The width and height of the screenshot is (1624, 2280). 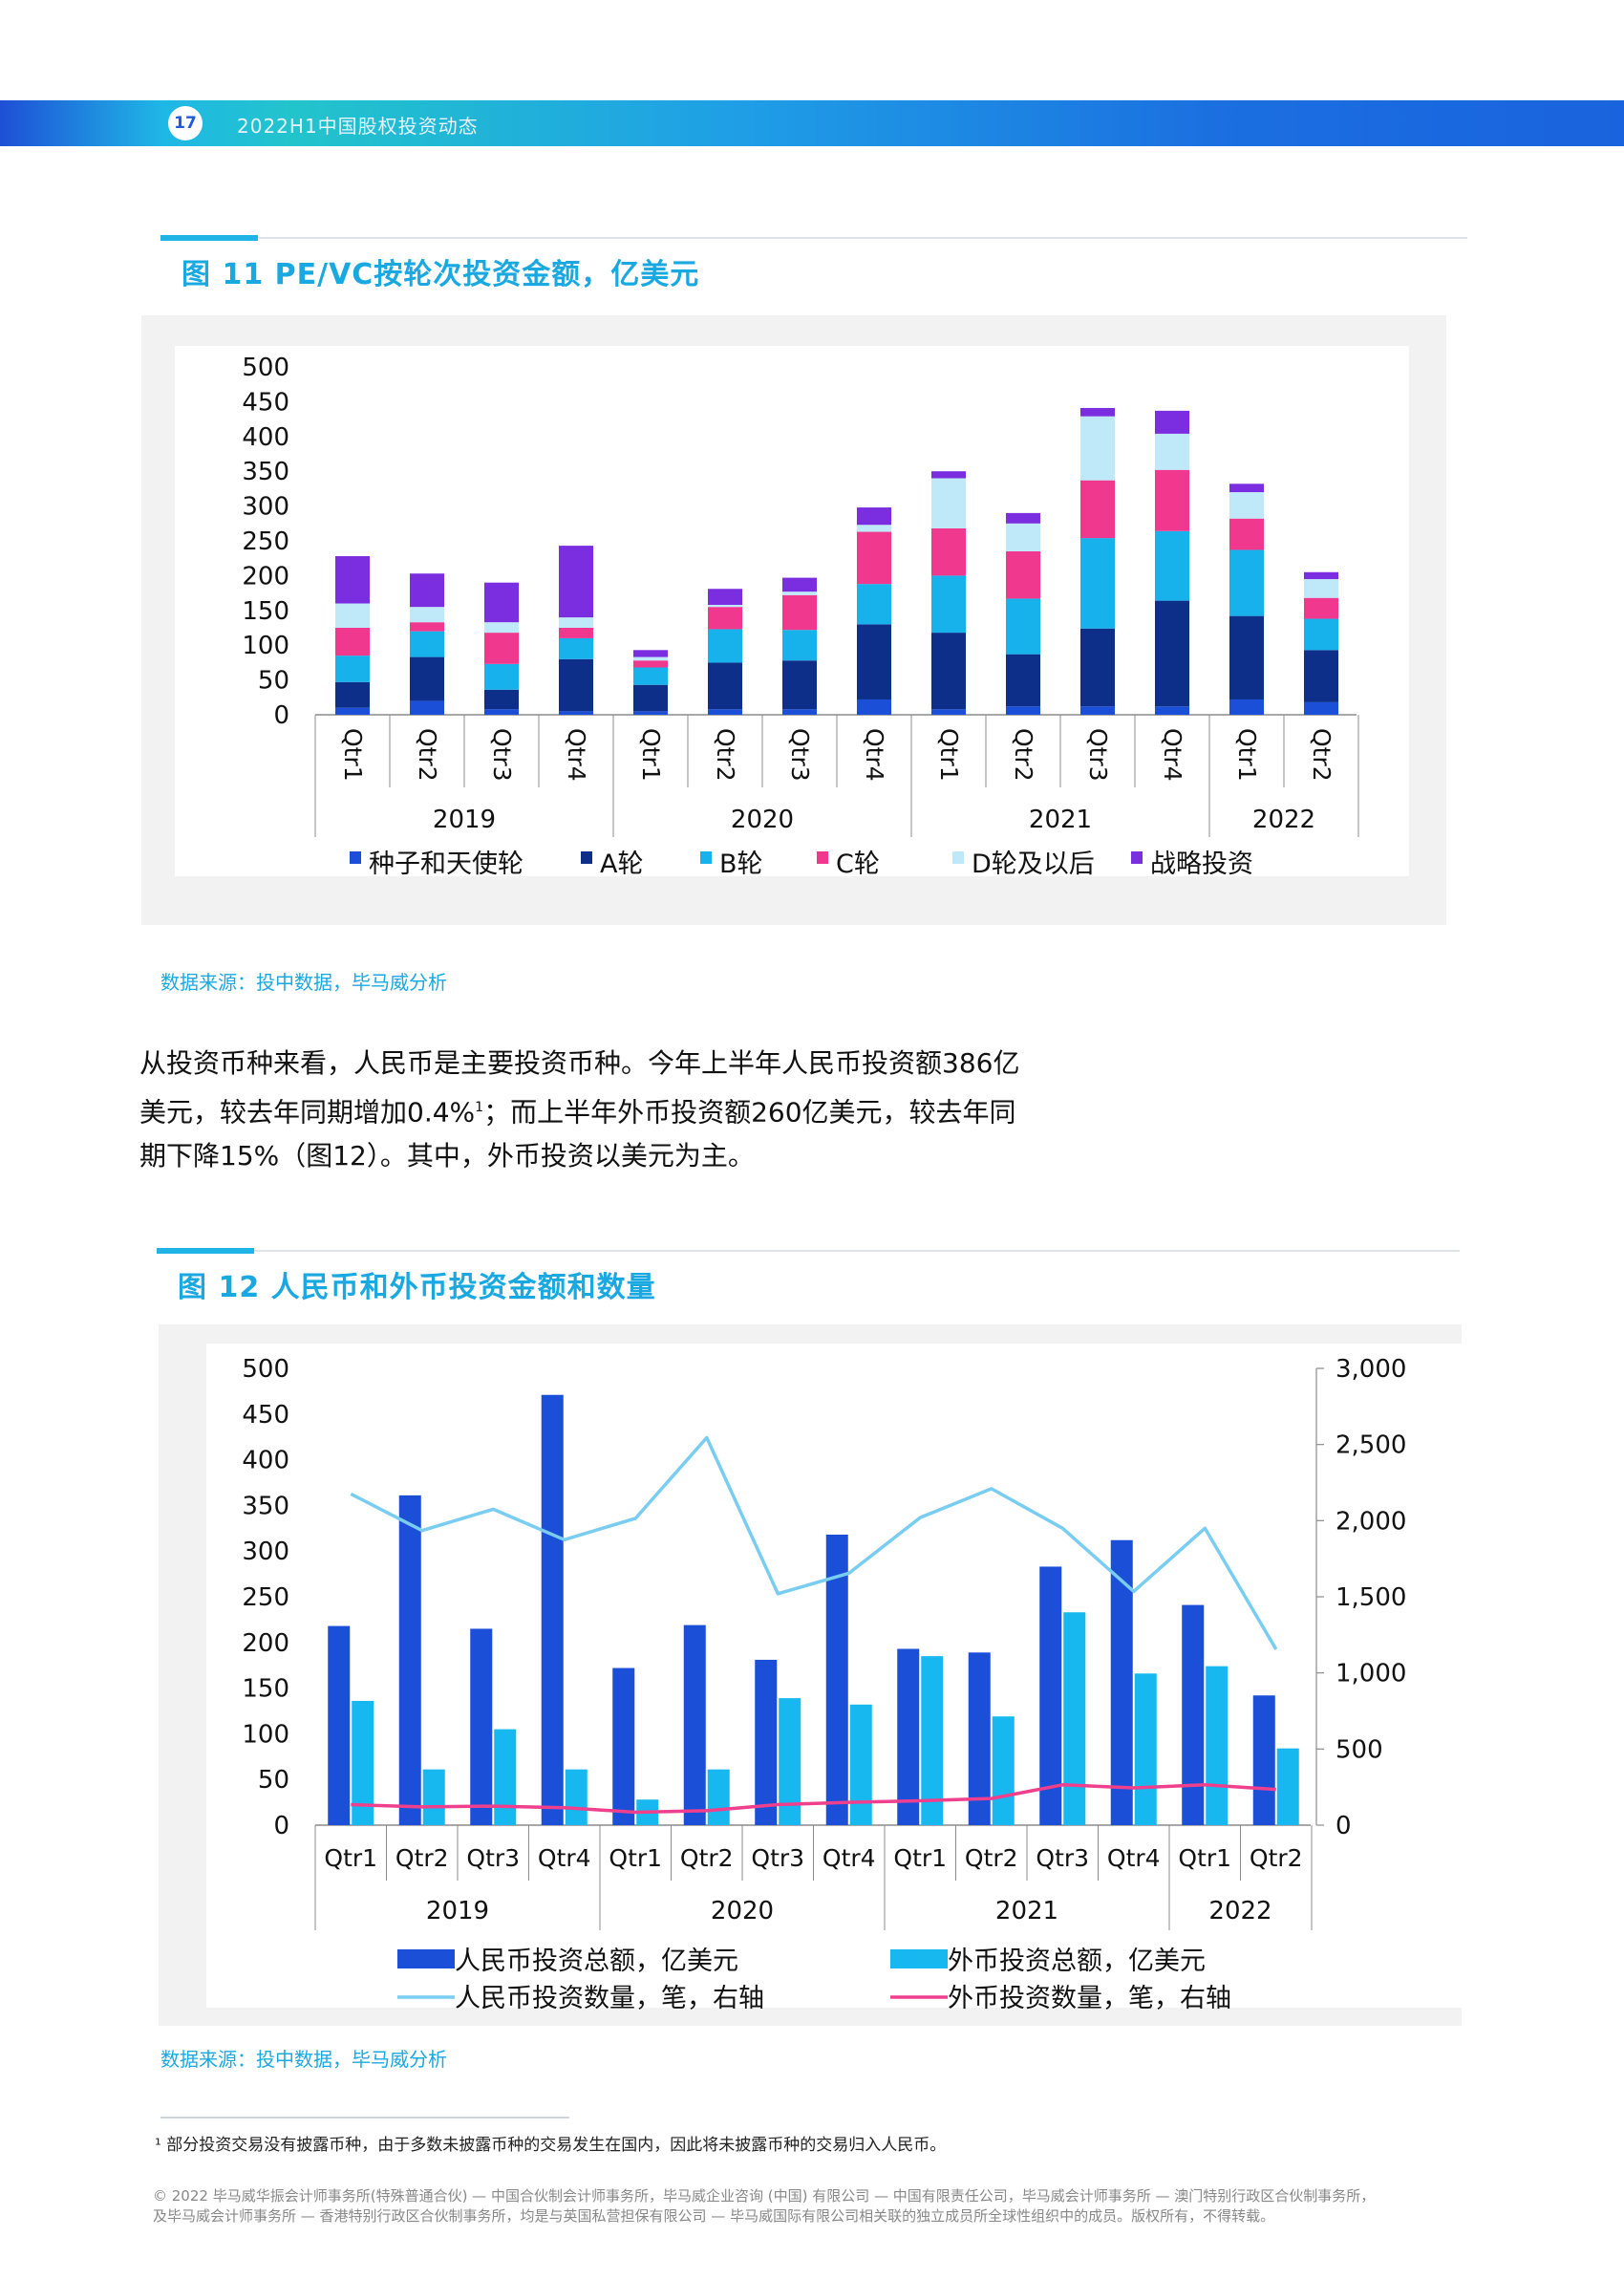 I want to click on y-tick-label: 400, so click(x=265, y=1461).